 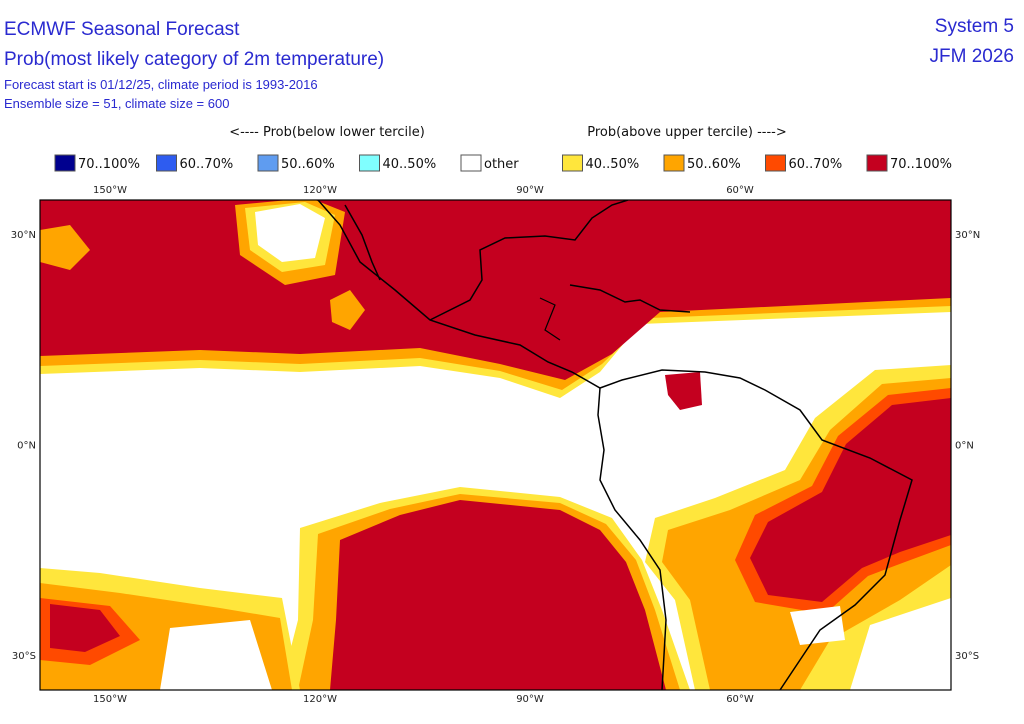 I want to click on legend-above-label: Prob(above upper tercile) ---->, so click(x=687, y=132).